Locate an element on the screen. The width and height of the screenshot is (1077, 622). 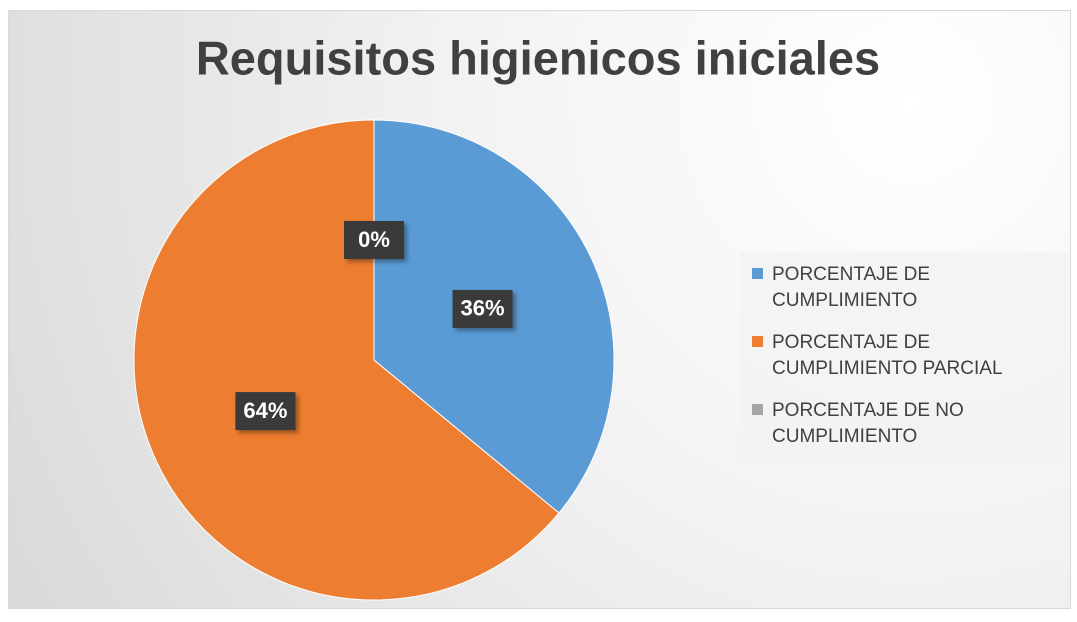
legend-item: PORCENTAJE DE CUMPLIMIENTO PARCIAL is located at coordinates (902, 356).